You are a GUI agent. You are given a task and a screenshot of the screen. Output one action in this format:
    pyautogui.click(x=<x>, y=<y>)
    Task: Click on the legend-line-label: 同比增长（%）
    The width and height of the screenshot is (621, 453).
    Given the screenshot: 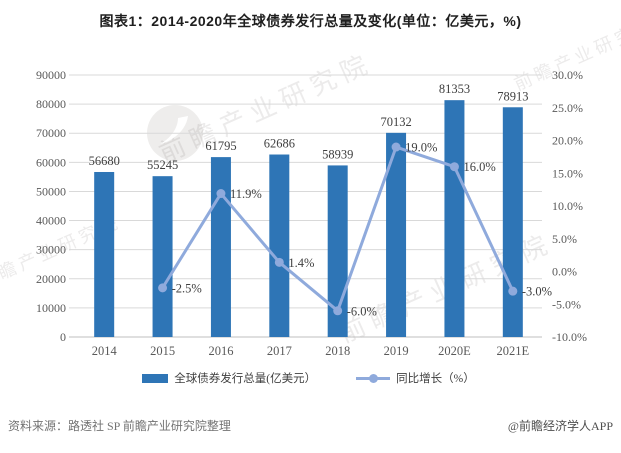 What is the action you would take?
    pyautogui.click(x=435, y=379)
    